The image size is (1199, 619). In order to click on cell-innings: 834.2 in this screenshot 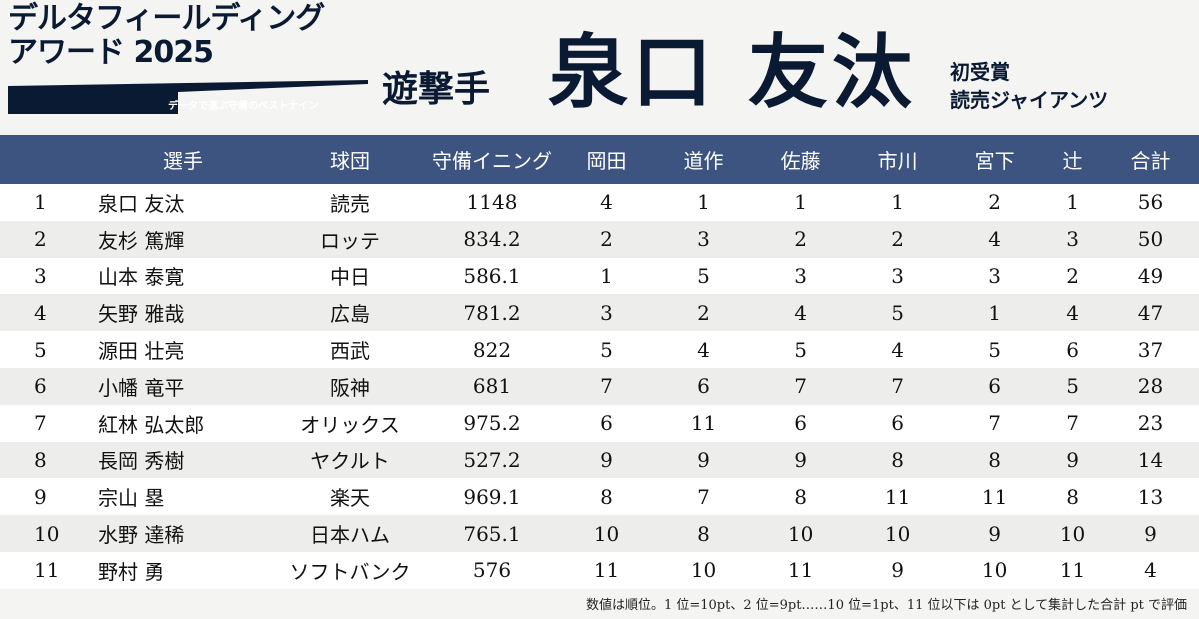, I will do `click(492, 239)`.